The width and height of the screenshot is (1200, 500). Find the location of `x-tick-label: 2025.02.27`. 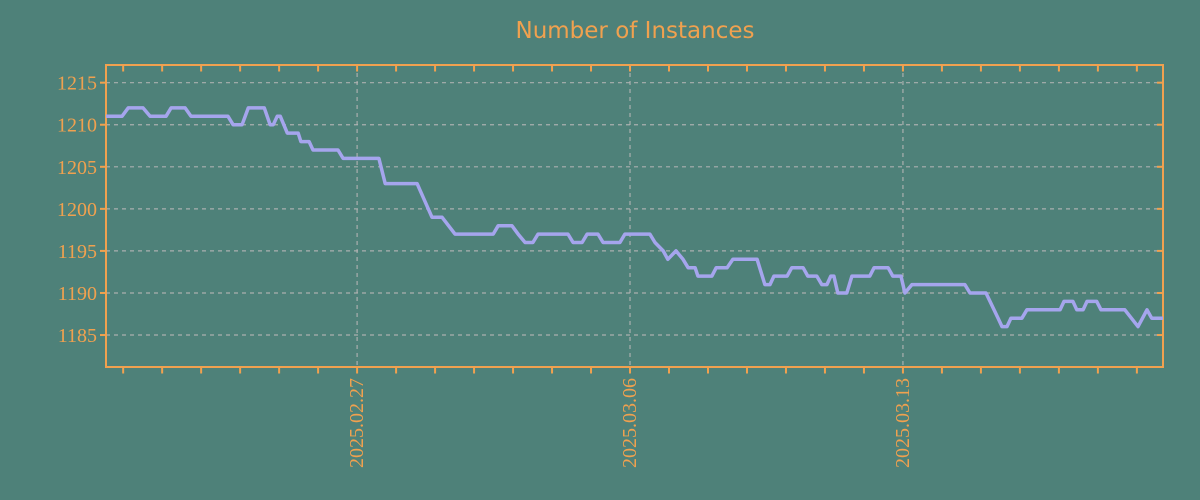

x-tick-label: 2025.02.27 is located at coordinates (357, 423).